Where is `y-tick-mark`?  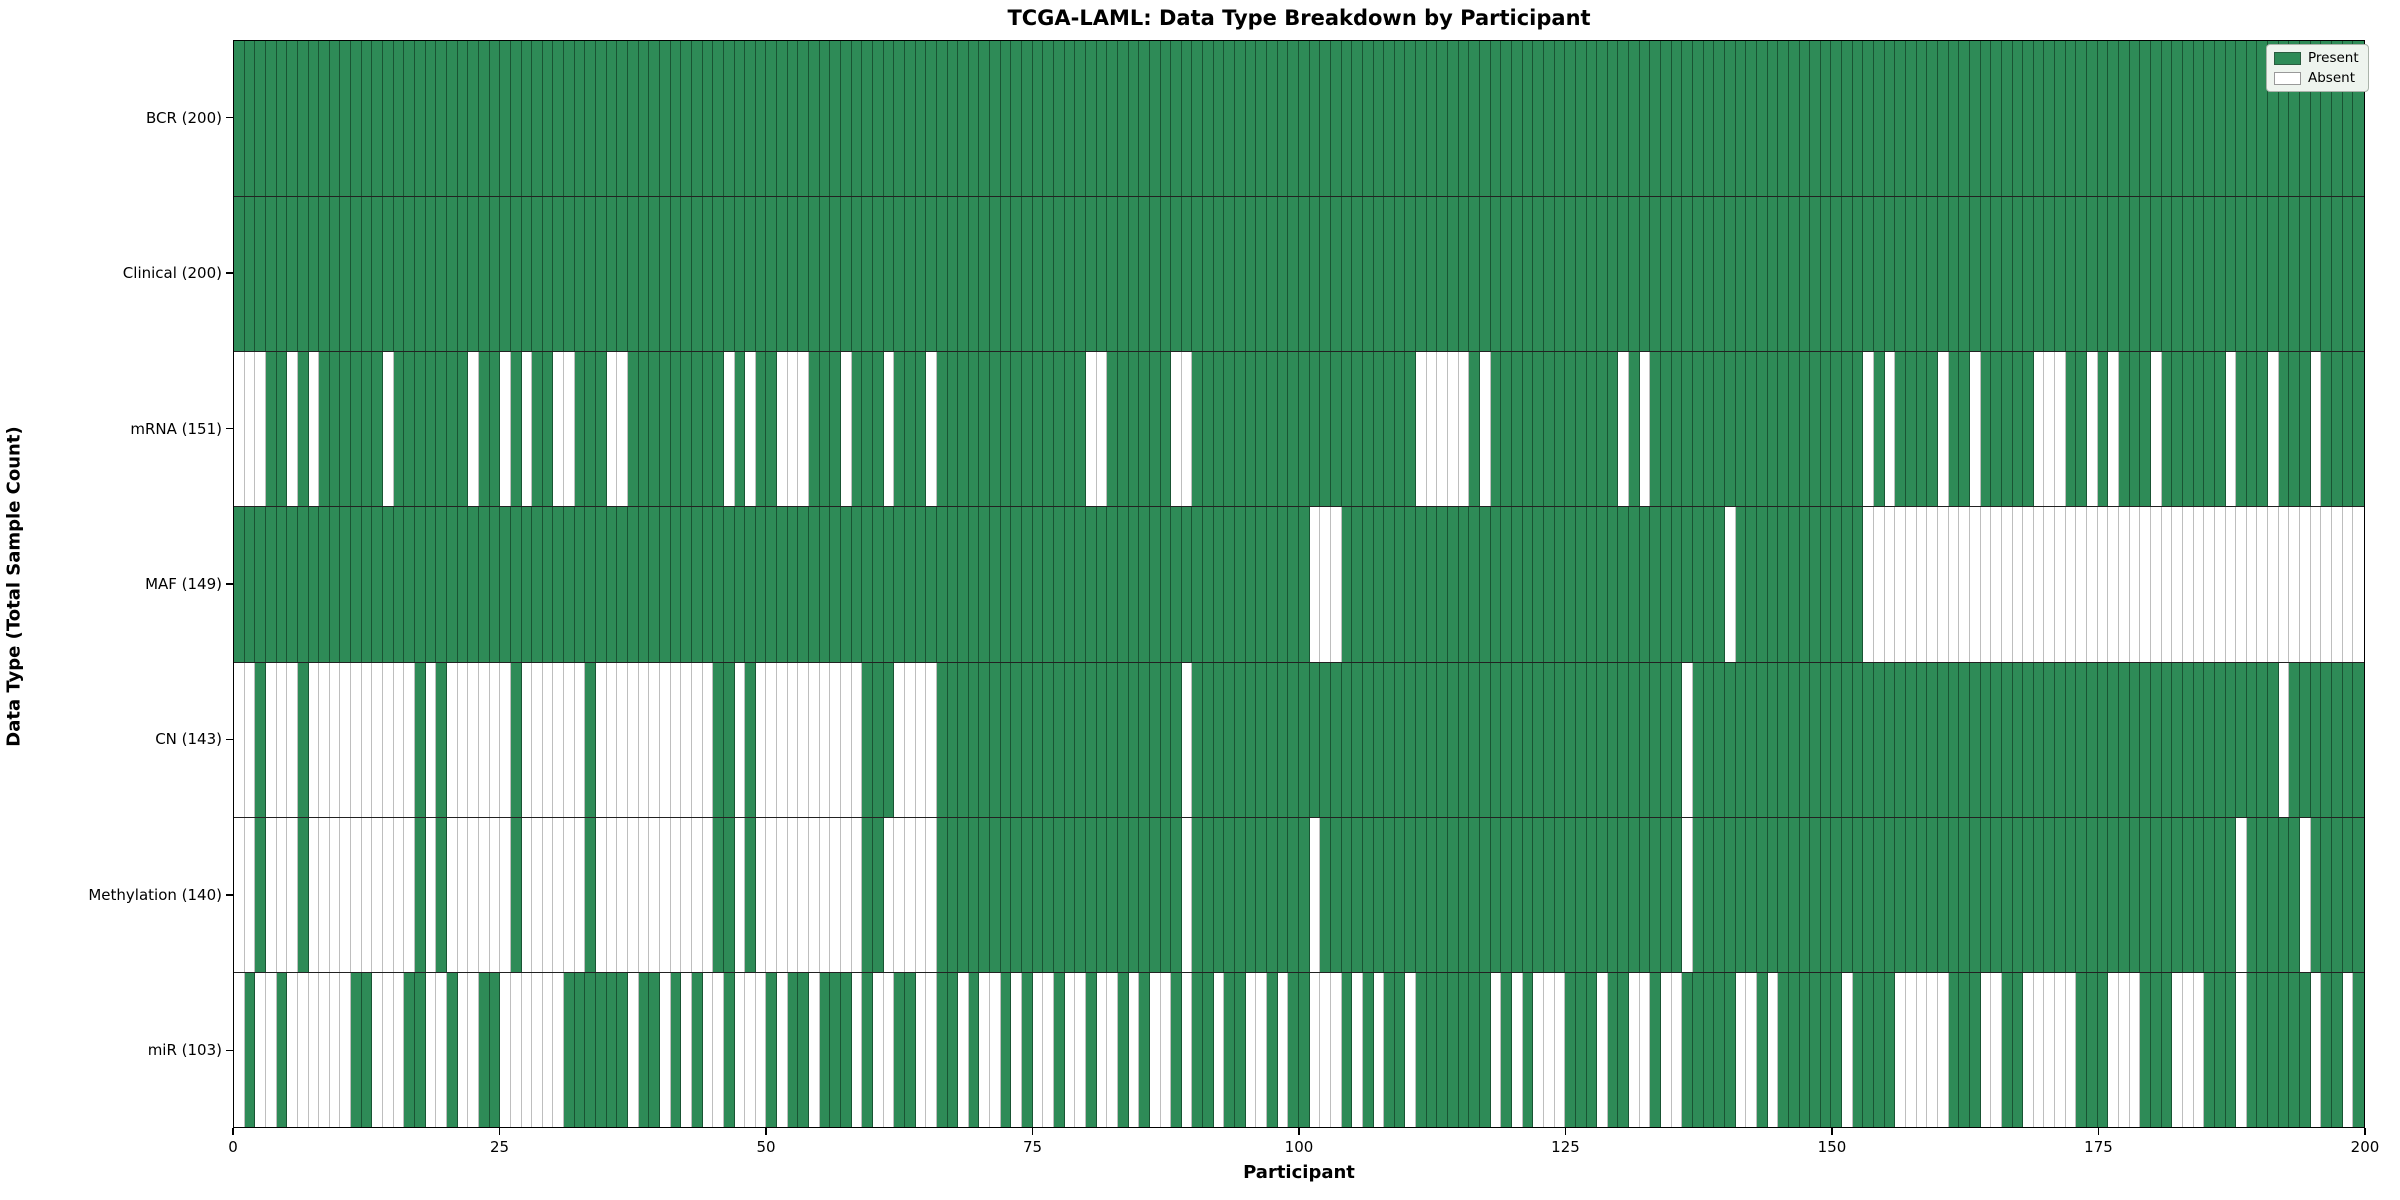
y-tick-mark is located at coordinates (229, 584).